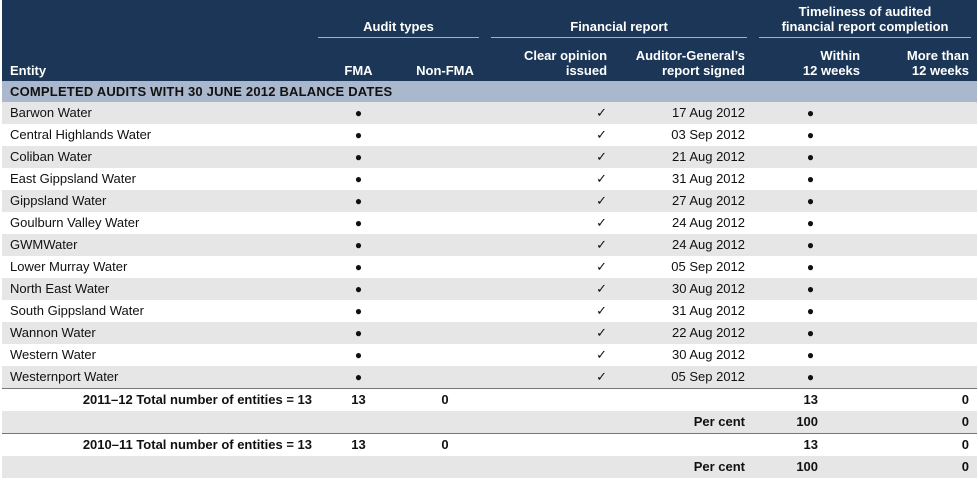 Image resolution: width=978 pixels, height=482 pixels. What do you see at coordinates (157, 201) in the screenshot?
I see `entity-name: Gippsland Water` at bounding box center [157, 201].